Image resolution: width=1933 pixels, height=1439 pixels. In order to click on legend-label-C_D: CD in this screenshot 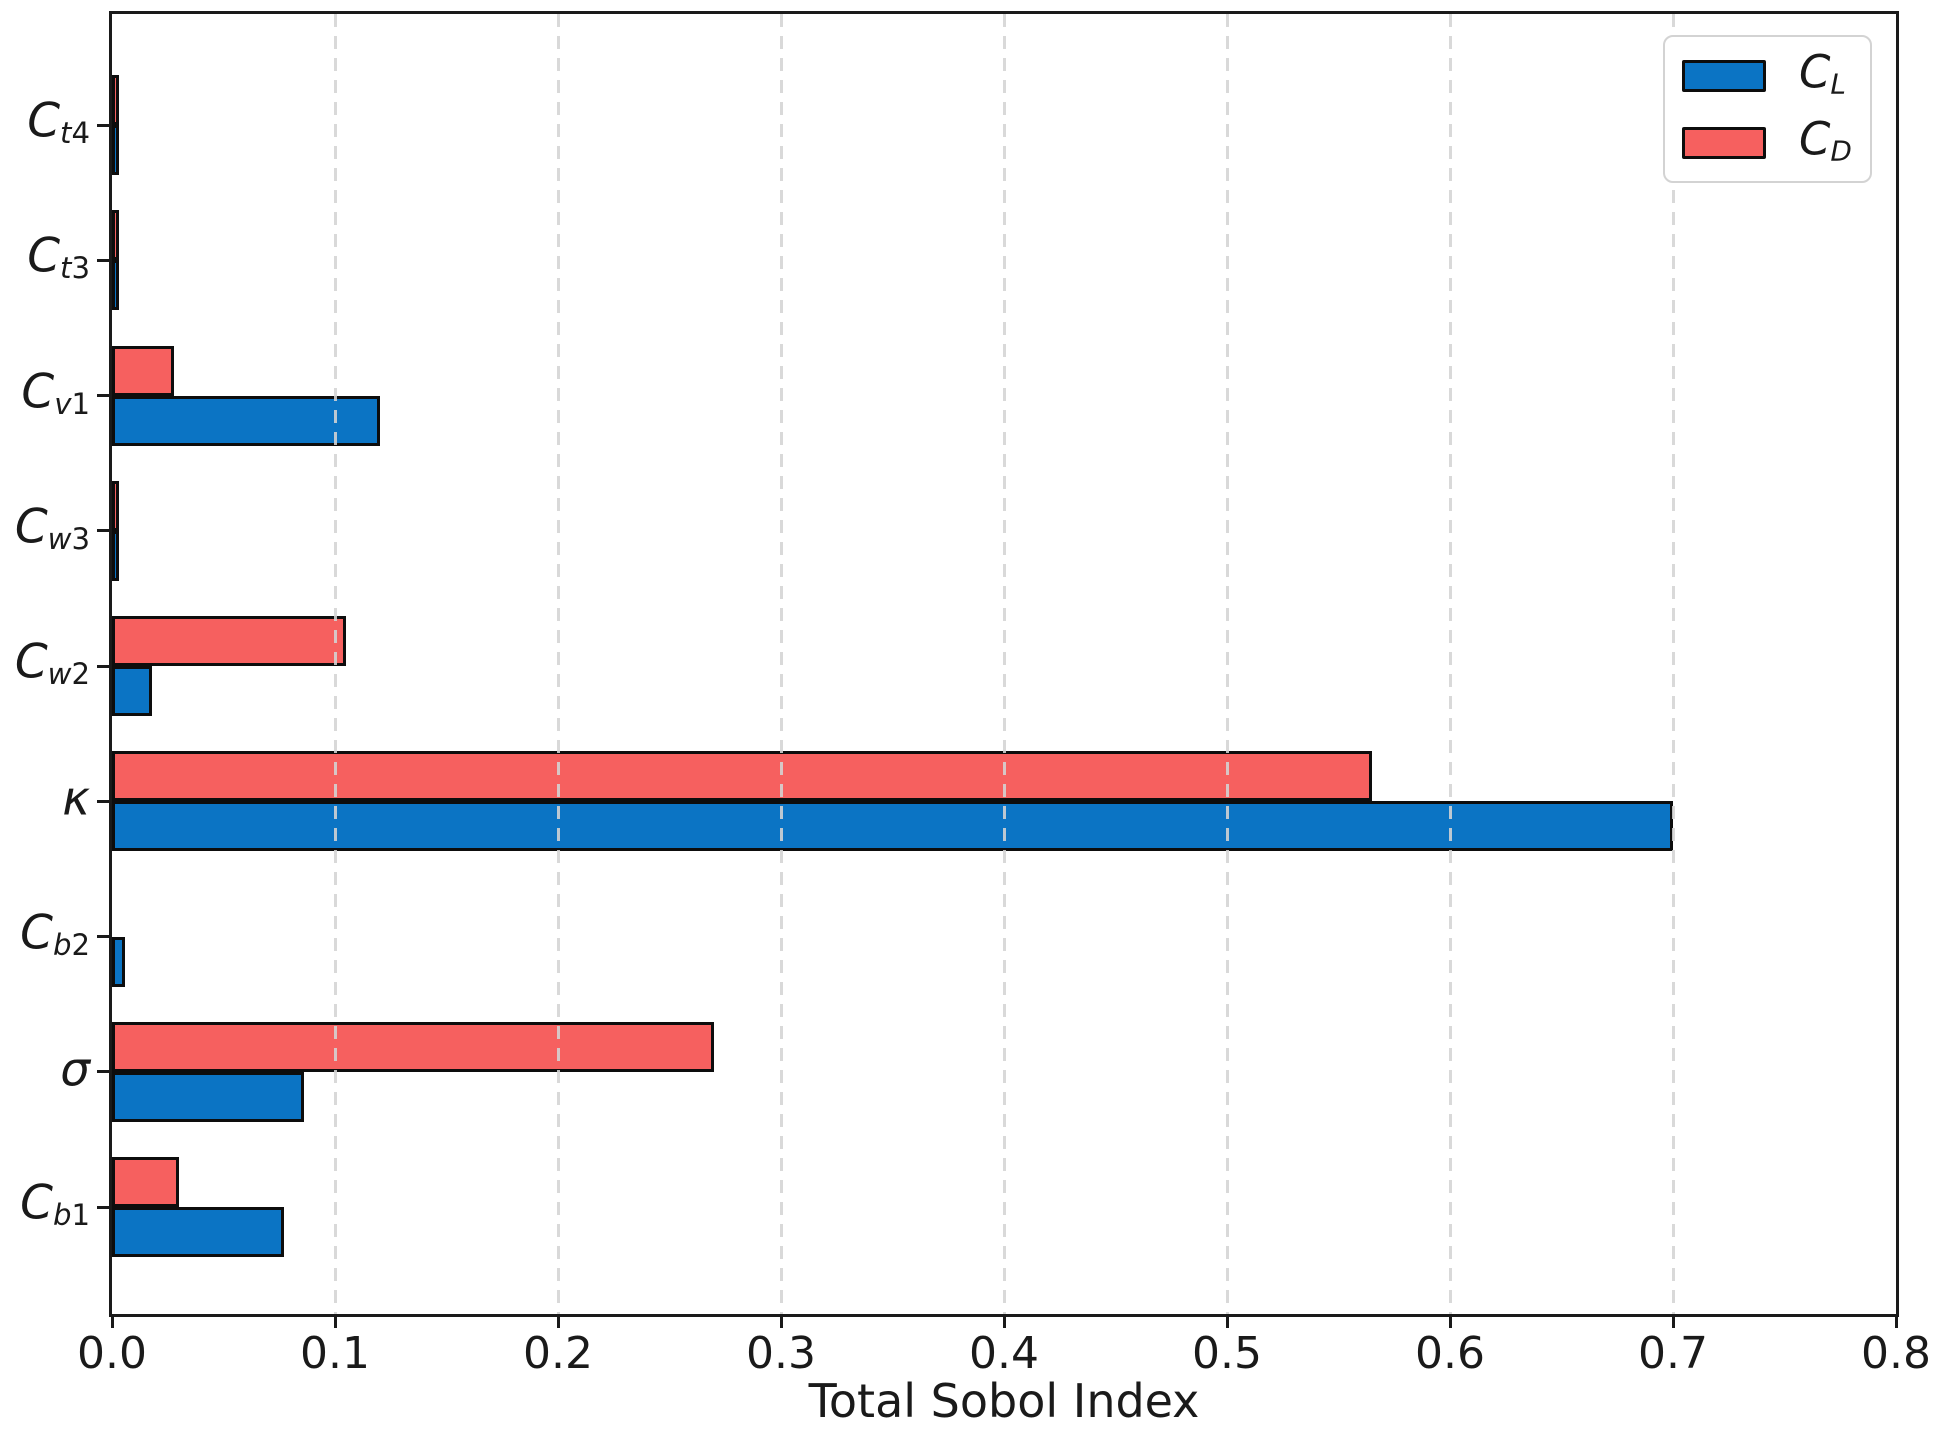, I will do `click(1825, 141)`.